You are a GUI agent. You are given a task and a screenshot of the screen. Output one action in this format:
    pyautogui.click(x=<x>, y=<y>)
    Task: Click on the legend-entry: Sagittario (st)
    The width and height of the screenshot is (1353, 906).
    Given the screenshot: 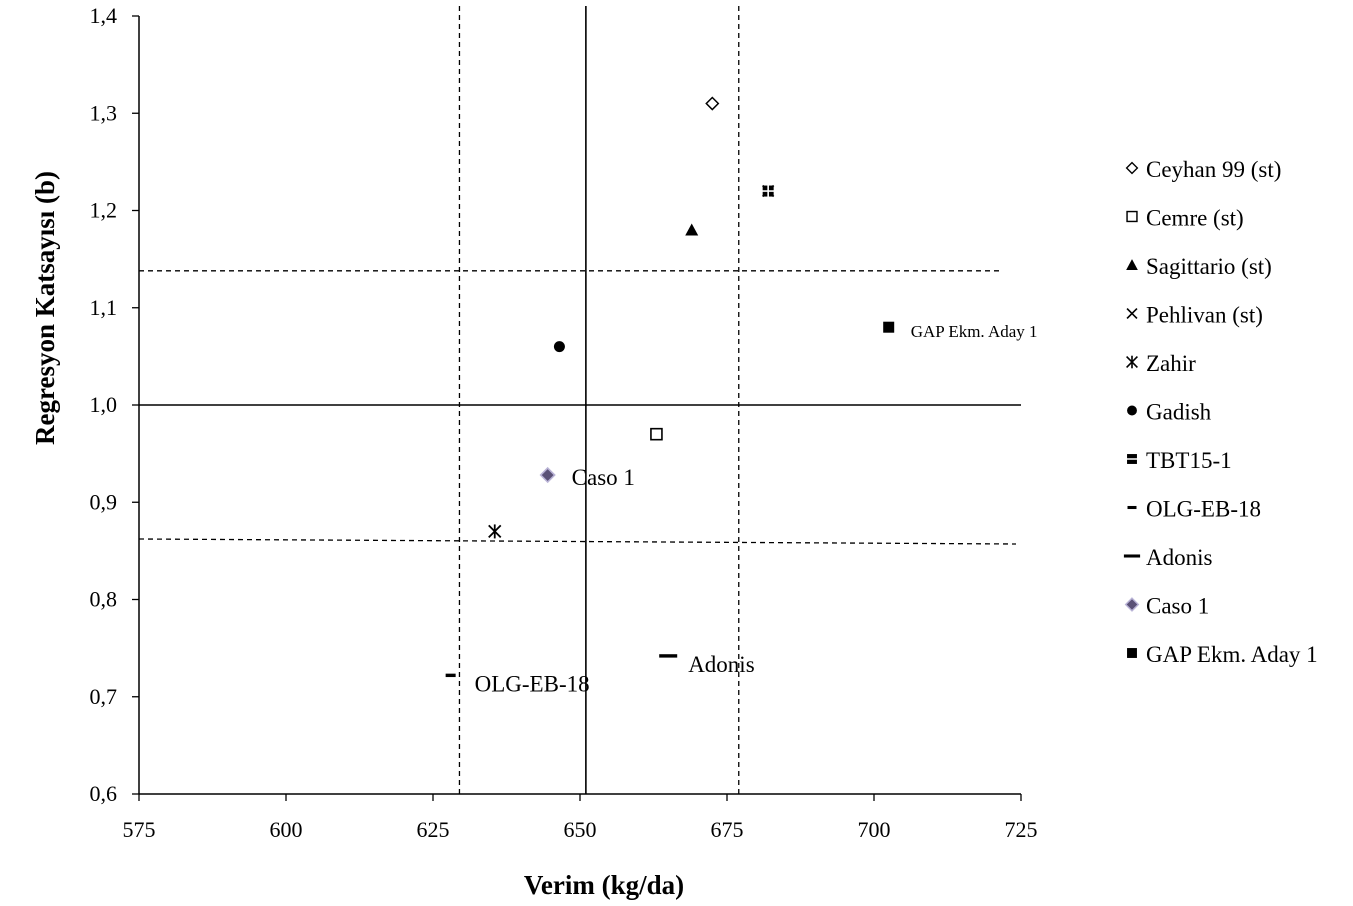 What is the action you would take?
    pyautogui.click(x=1209, y=266)
    